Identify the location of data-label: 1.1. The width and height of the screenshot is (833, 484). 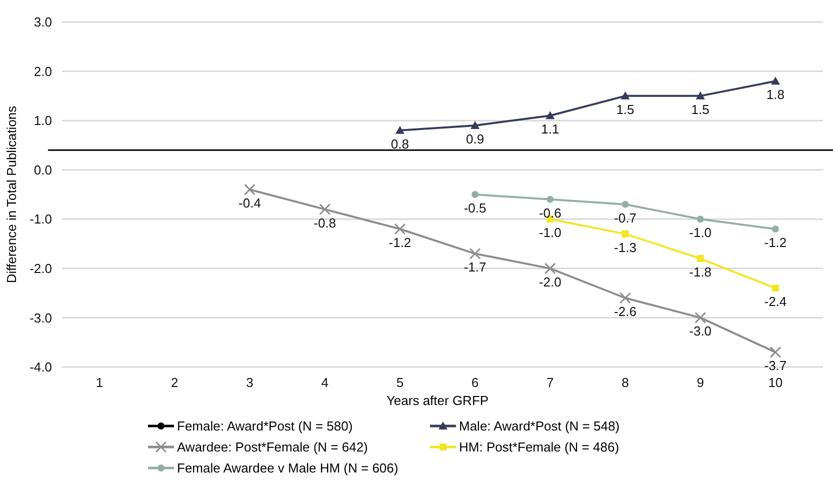
(550, 129).